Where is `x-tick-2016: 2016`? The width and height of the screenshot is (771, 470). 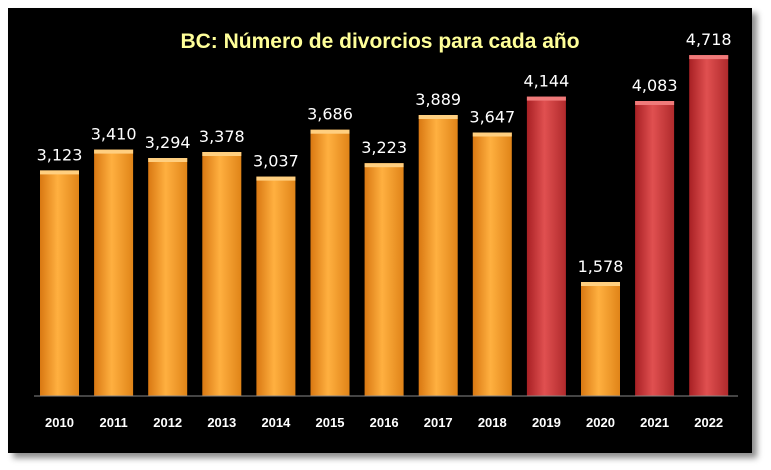 x-tick-2016: 2016 is located at coordinates (384, 422).